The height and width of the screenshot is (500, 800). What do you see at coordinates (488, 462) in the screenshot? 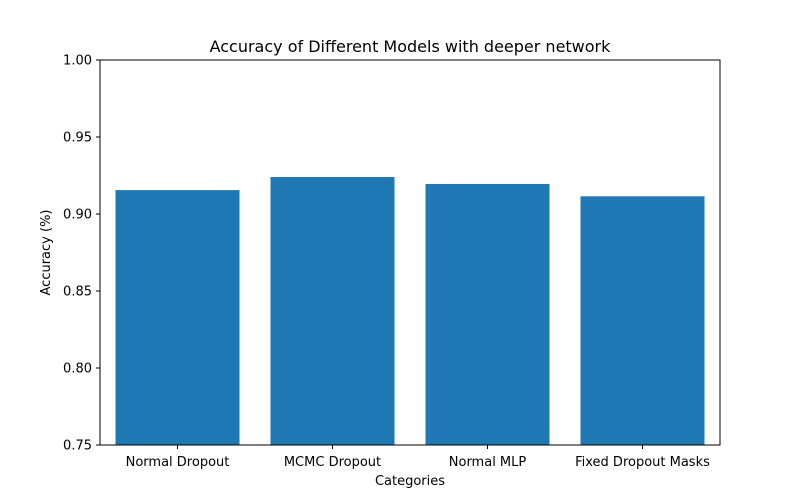
I see `x-tick-label: Normal MLP` at bounding box center [488, 462].